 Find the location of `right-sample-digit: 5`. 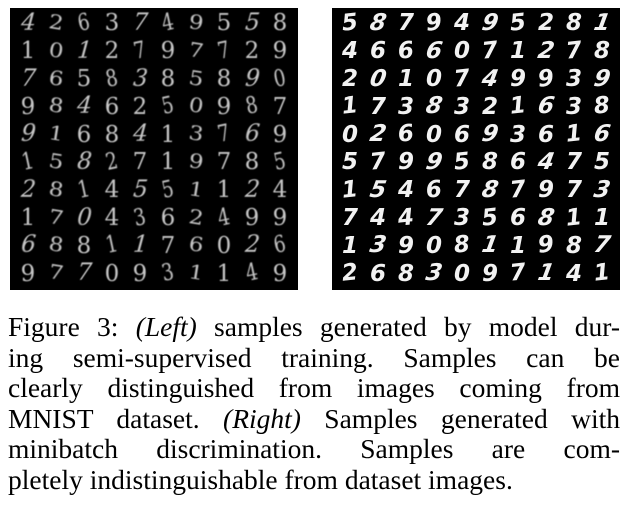

right-sample-digit: 5 is located at coordinates (490, 218).